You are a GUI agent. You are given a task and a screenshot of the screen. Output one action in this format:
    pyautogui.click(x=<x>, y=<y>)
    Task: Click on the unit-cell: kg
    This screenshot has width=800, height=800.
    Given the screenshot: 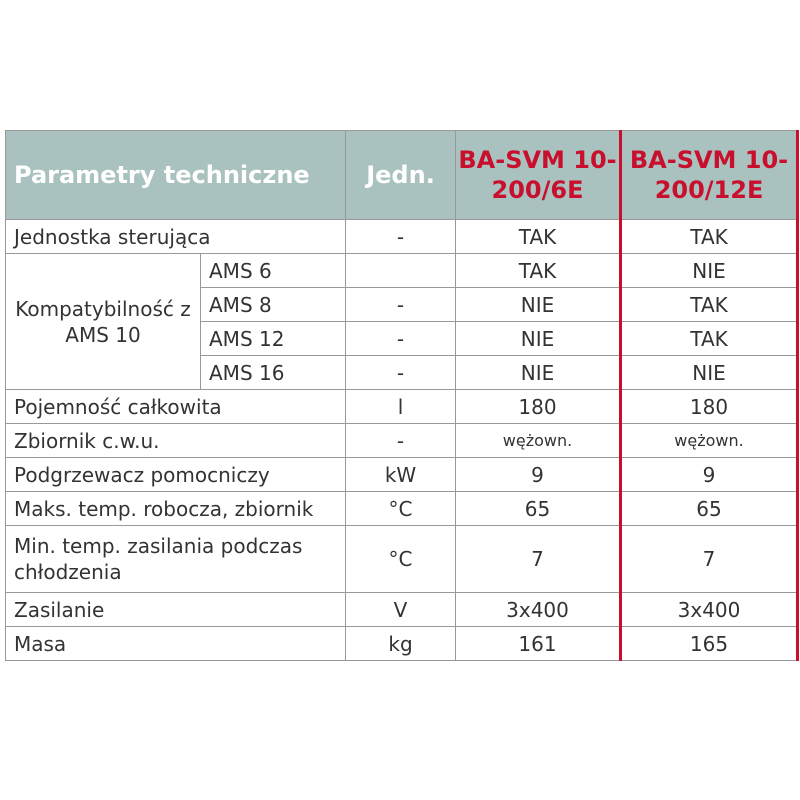 What is the action you would take?
    pyautogui.click(x=401, y=643)
    